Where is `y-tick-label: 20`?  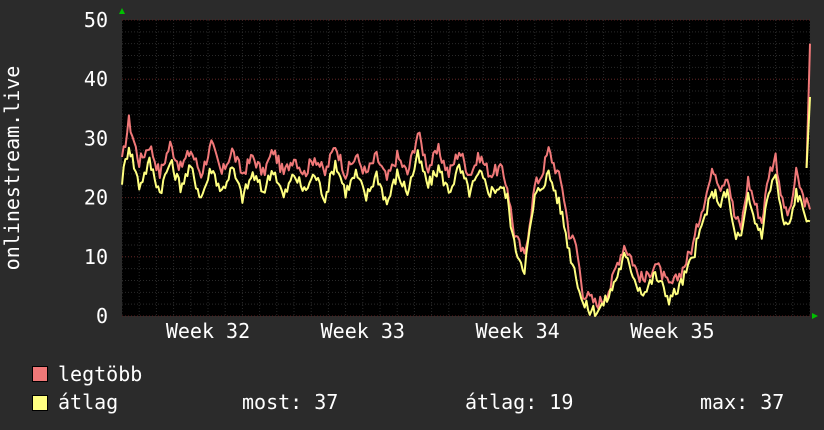 y-tick-label: 20 is located at coordinates (96, 198).